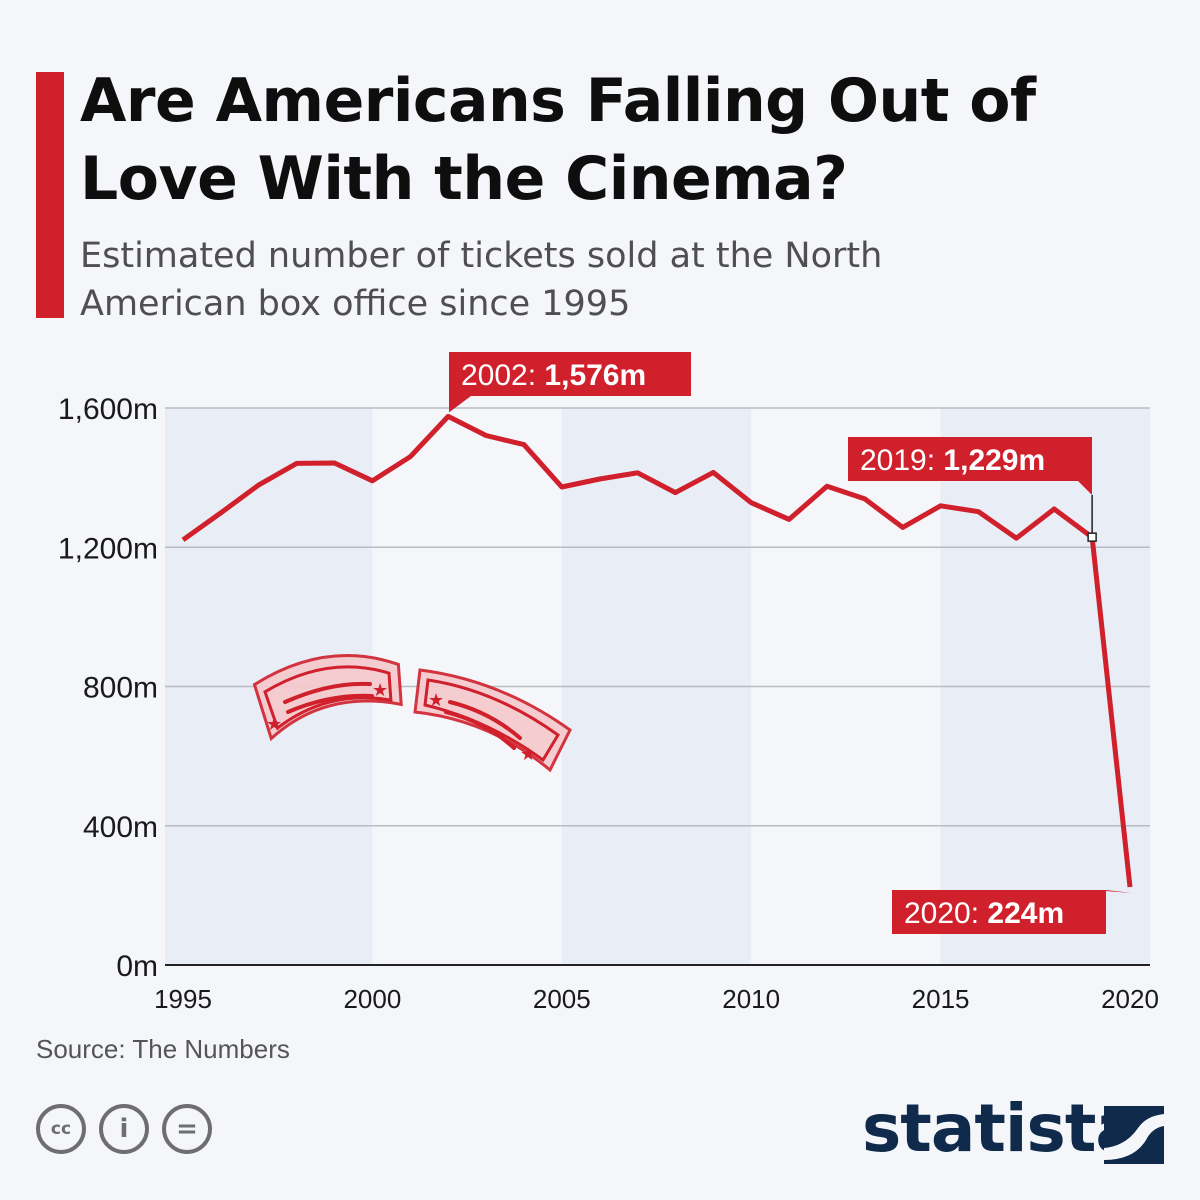  What do you see at coordinates (120, 688) in the screenshot?
I see `y-tick-label: 800m` at bounding box center [120, 688].